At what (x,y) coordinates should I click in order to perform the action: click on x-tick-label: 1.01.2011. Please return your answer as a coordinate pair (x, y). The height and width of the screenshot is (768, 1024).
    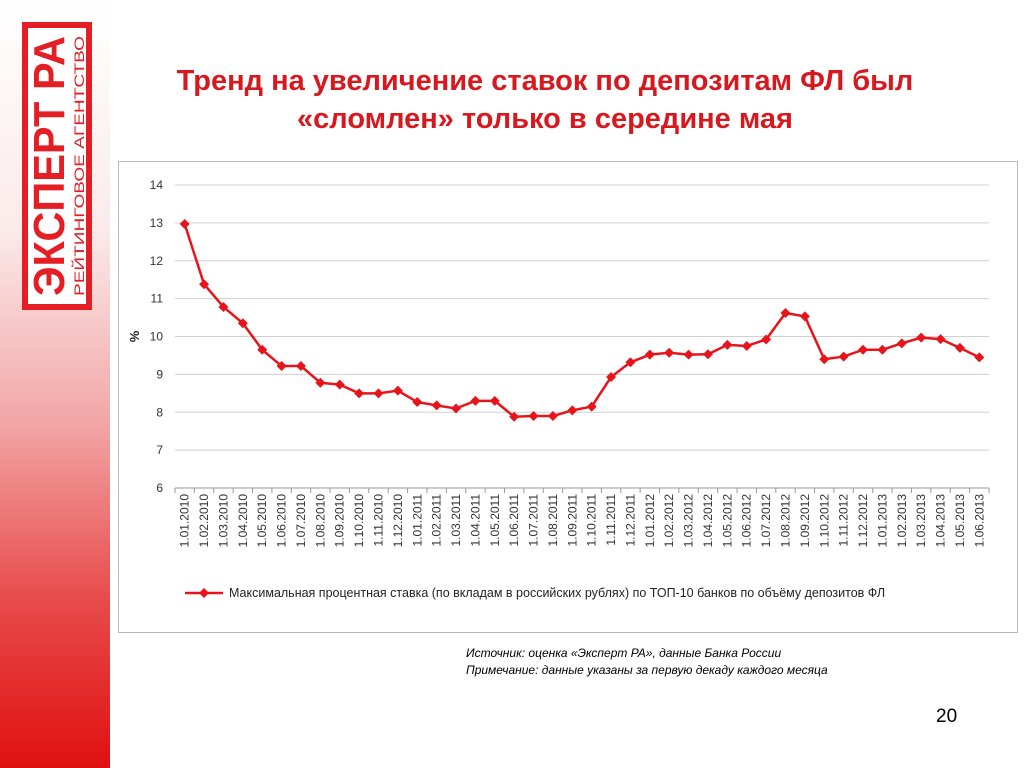
    Looking at the image, I should click on (417, 520).